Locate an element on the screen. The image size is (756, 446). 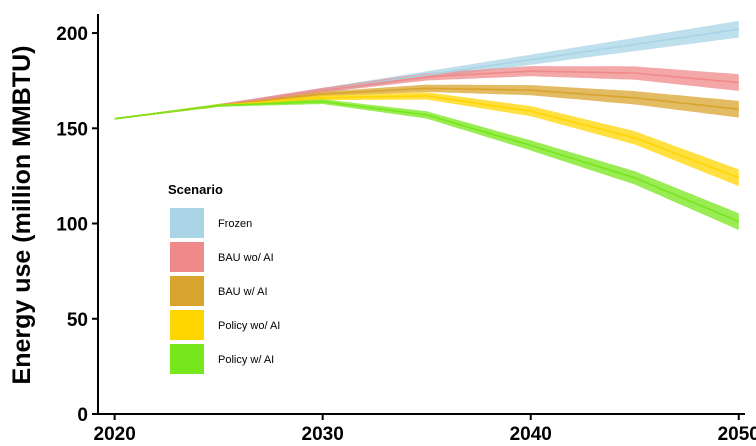
legend-label-3: Policy wo/ AI is located at coordinates (249, 326).